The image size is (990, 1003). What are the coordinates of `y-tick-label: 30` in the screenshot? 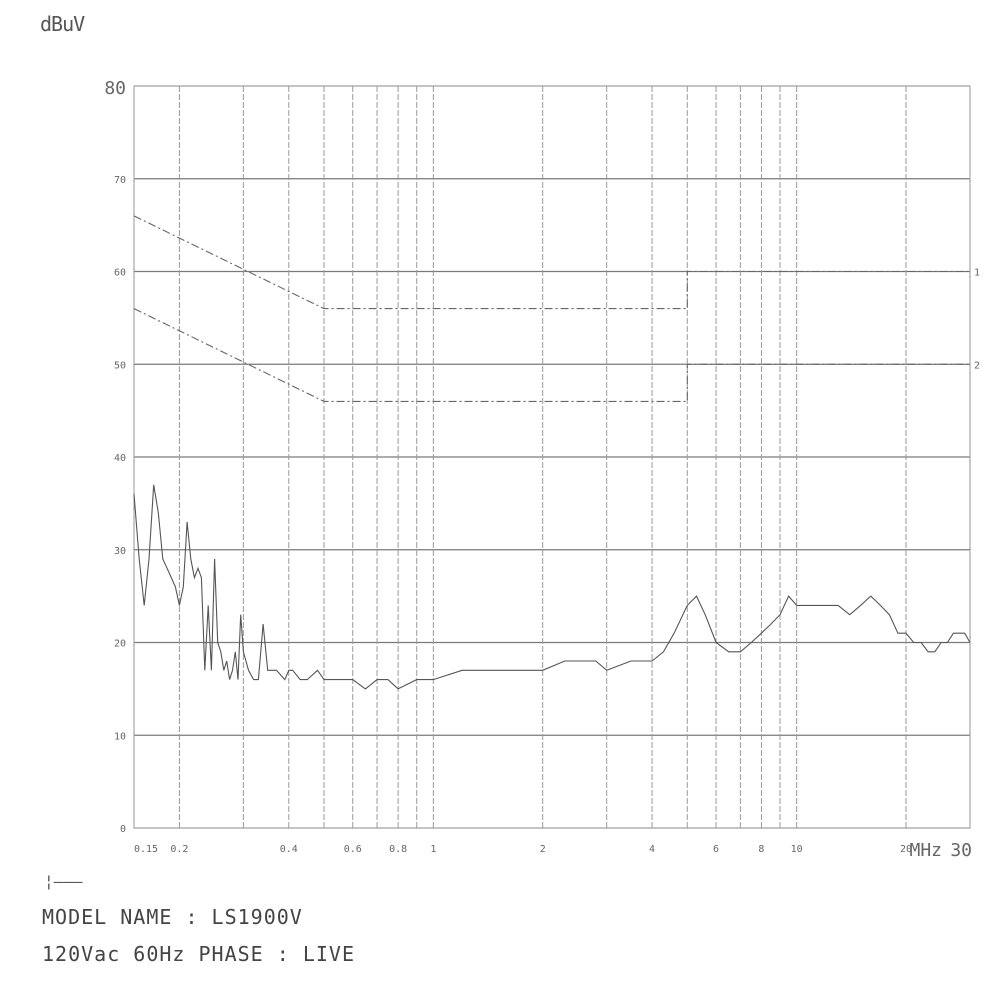 It's located at (120, 551).